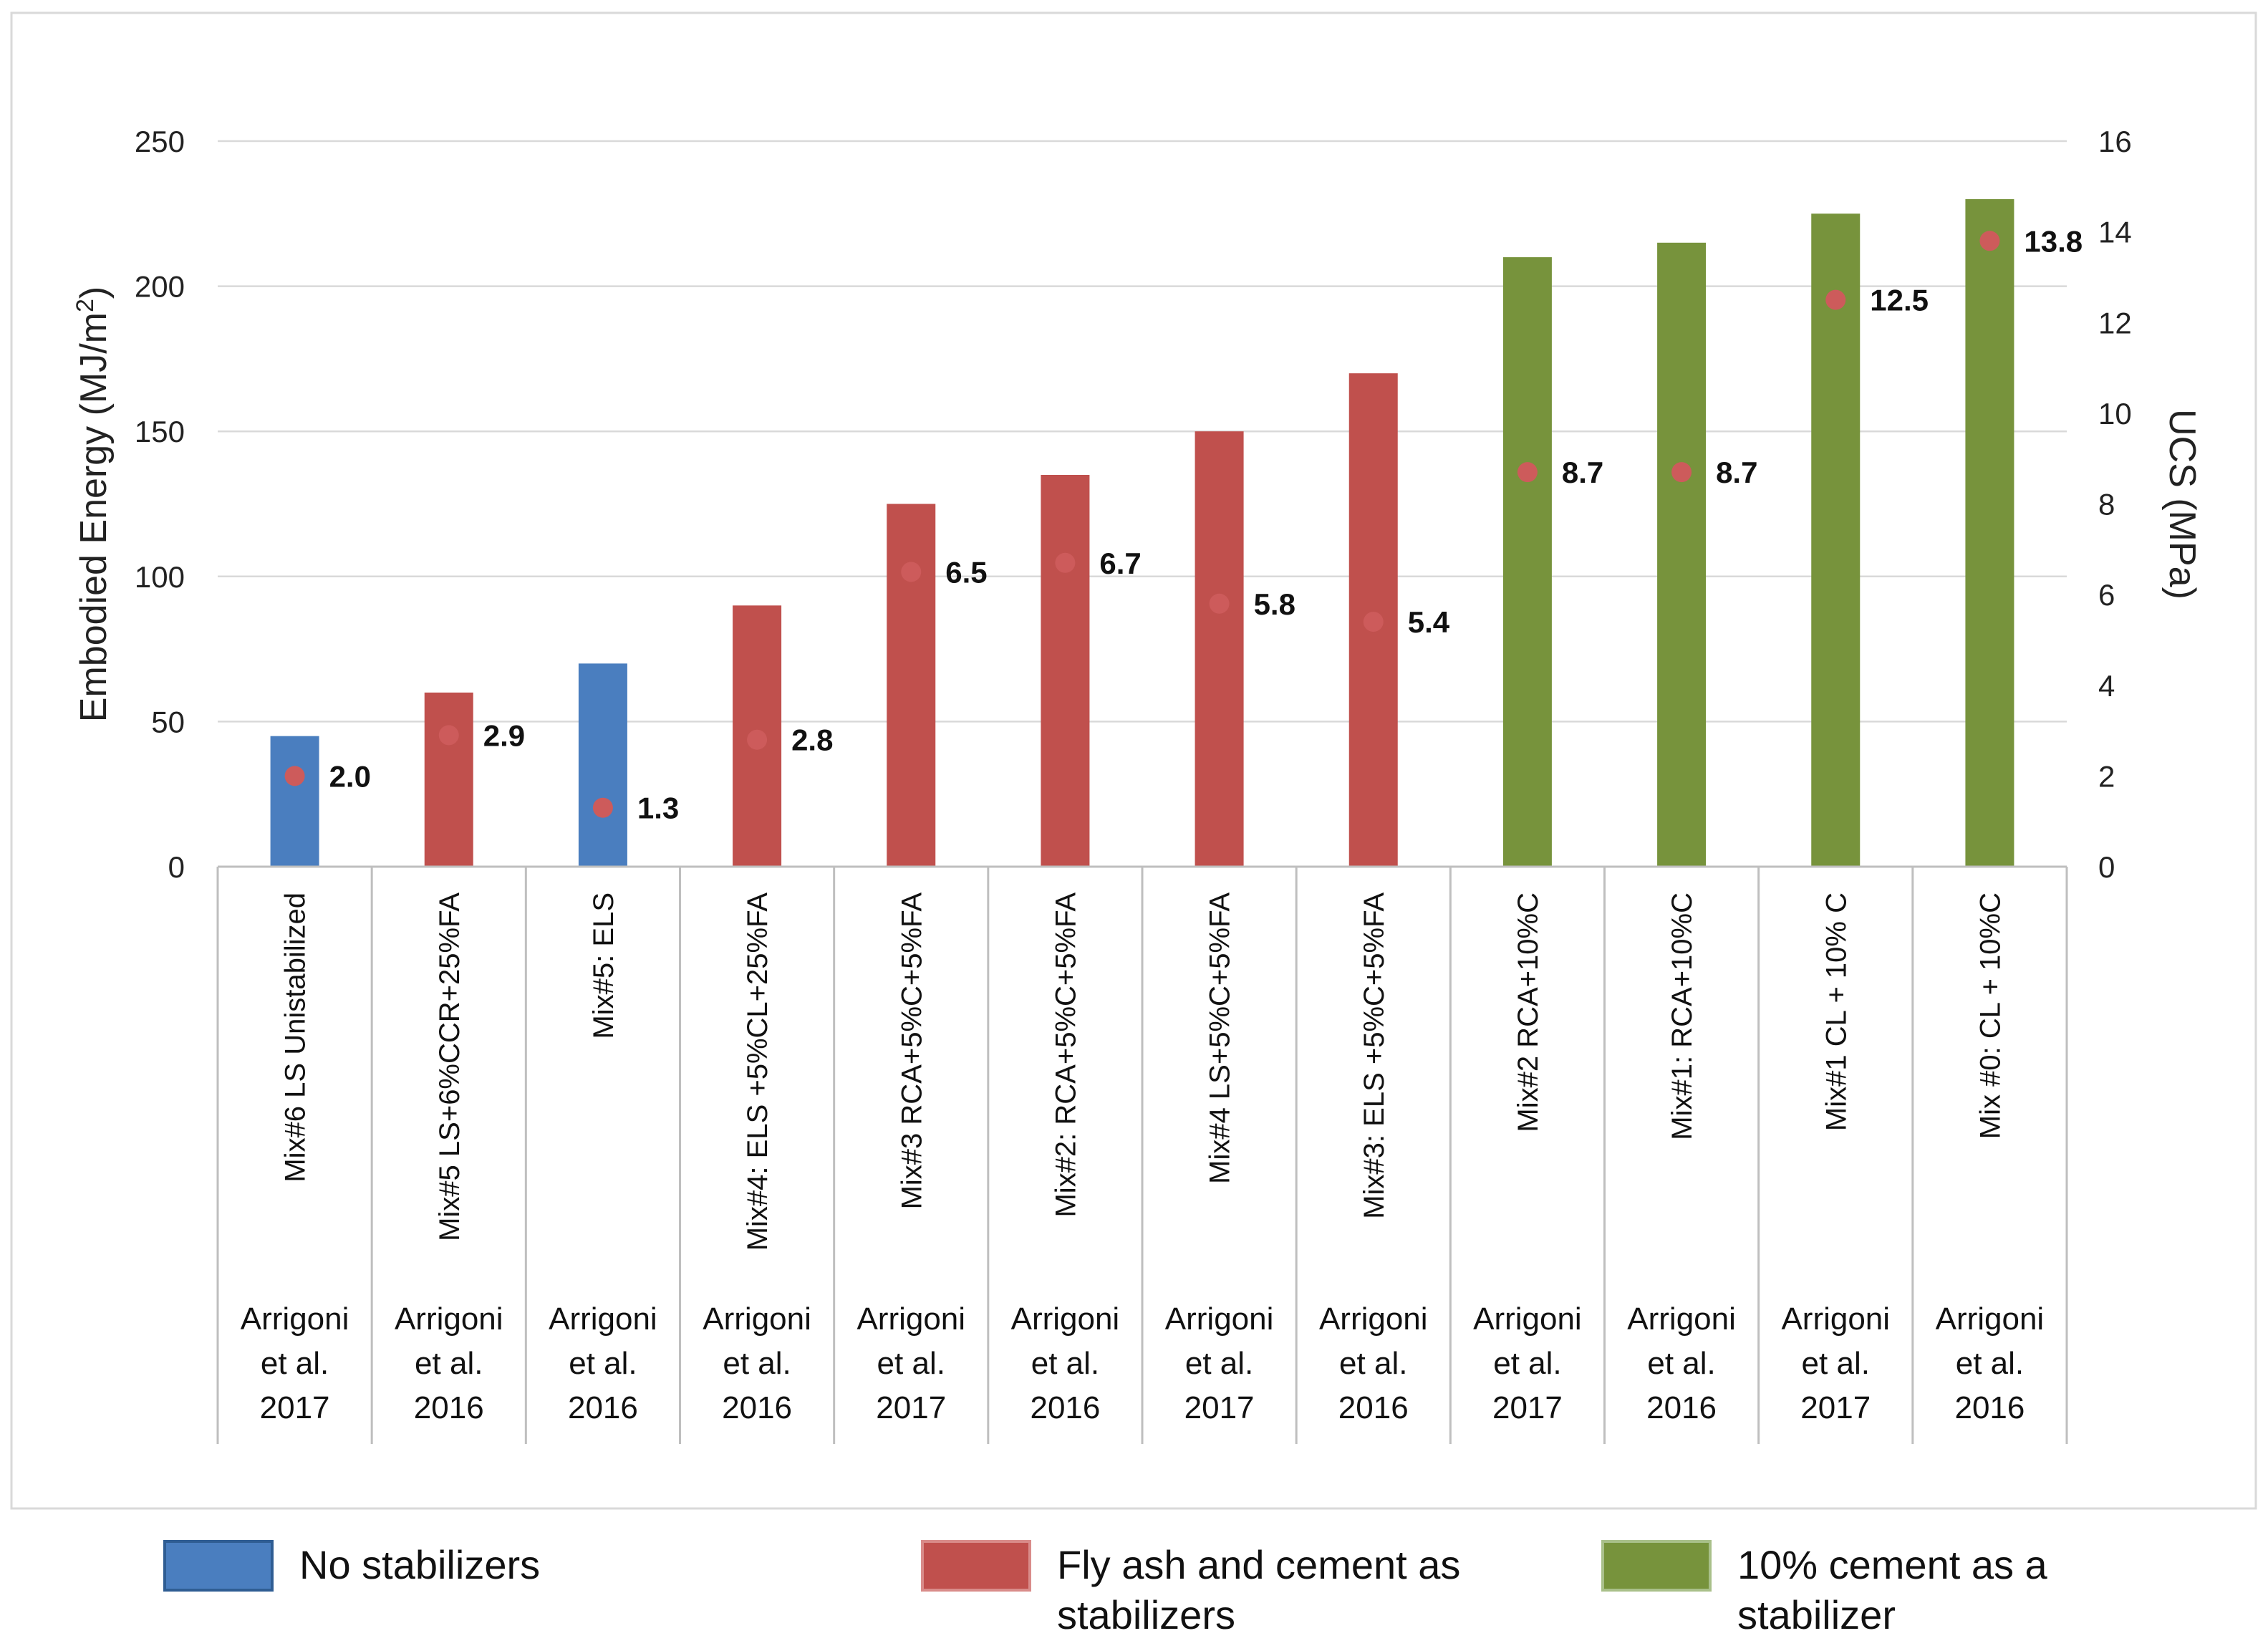 The width and height of the screenshot is (2268, 1651). What do you see at coordinates (1892, 1589) in the screenshot?
I see `legend-label-cement: 10% cement as a stabilizer` at bounding box center [1892, 1589].